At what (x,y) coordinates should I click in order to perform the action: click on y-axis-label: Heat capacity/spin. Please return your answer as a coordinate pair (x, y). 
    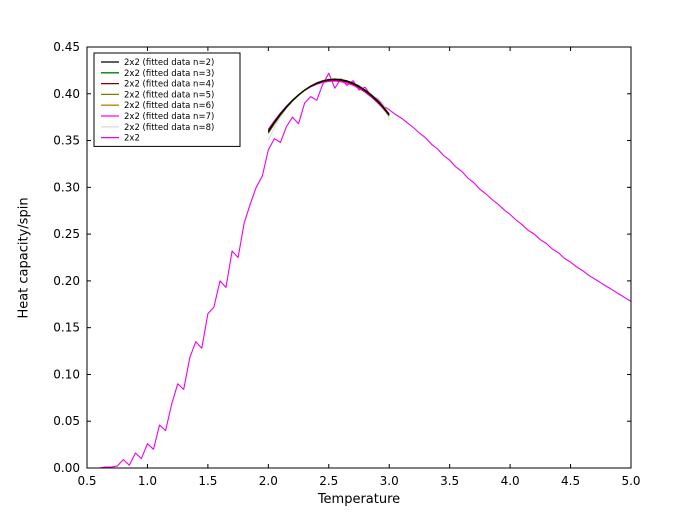
    Looking at the image, I should click on (24, 258).